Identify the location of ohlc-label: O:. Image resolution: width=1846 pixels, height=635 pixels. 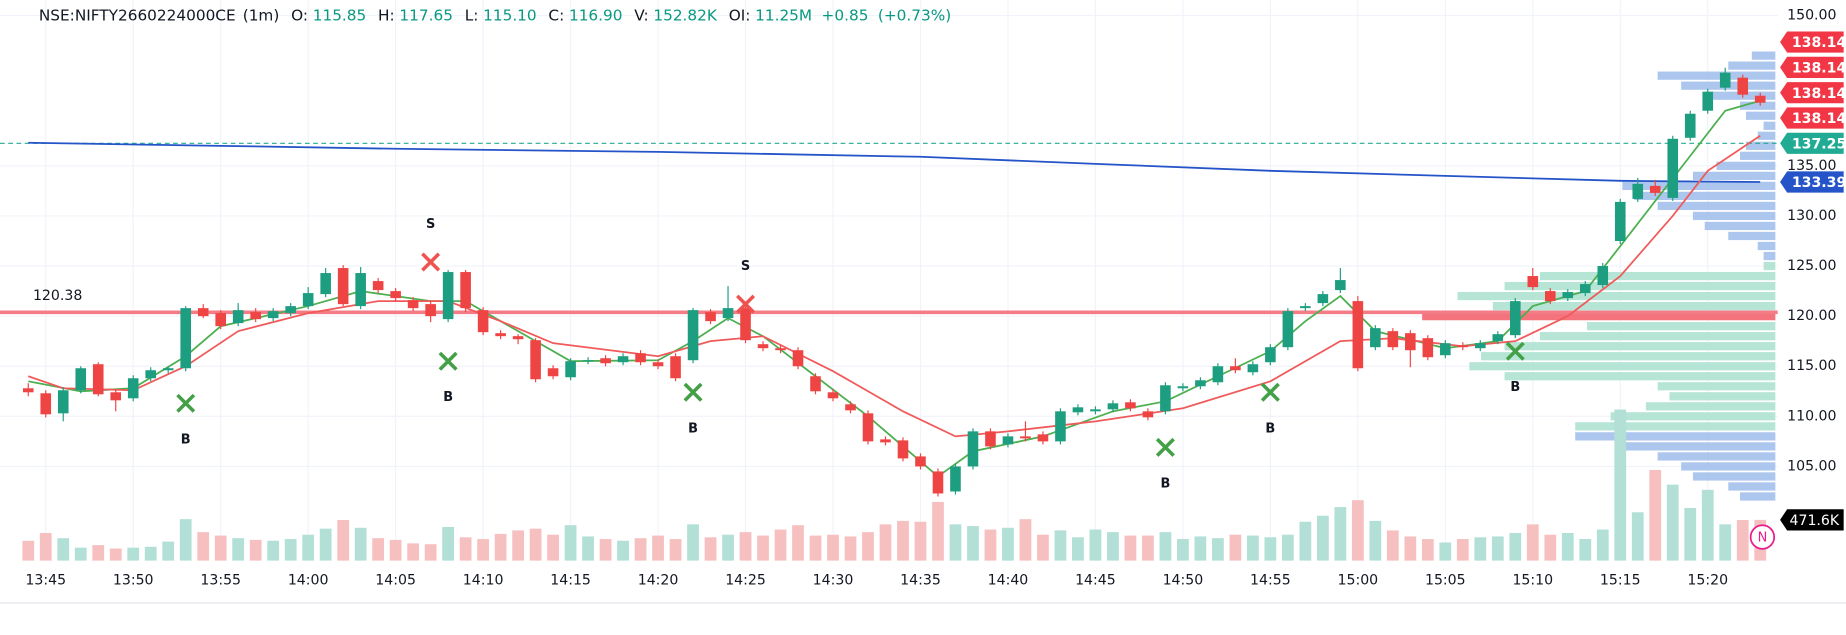
(299, 15).